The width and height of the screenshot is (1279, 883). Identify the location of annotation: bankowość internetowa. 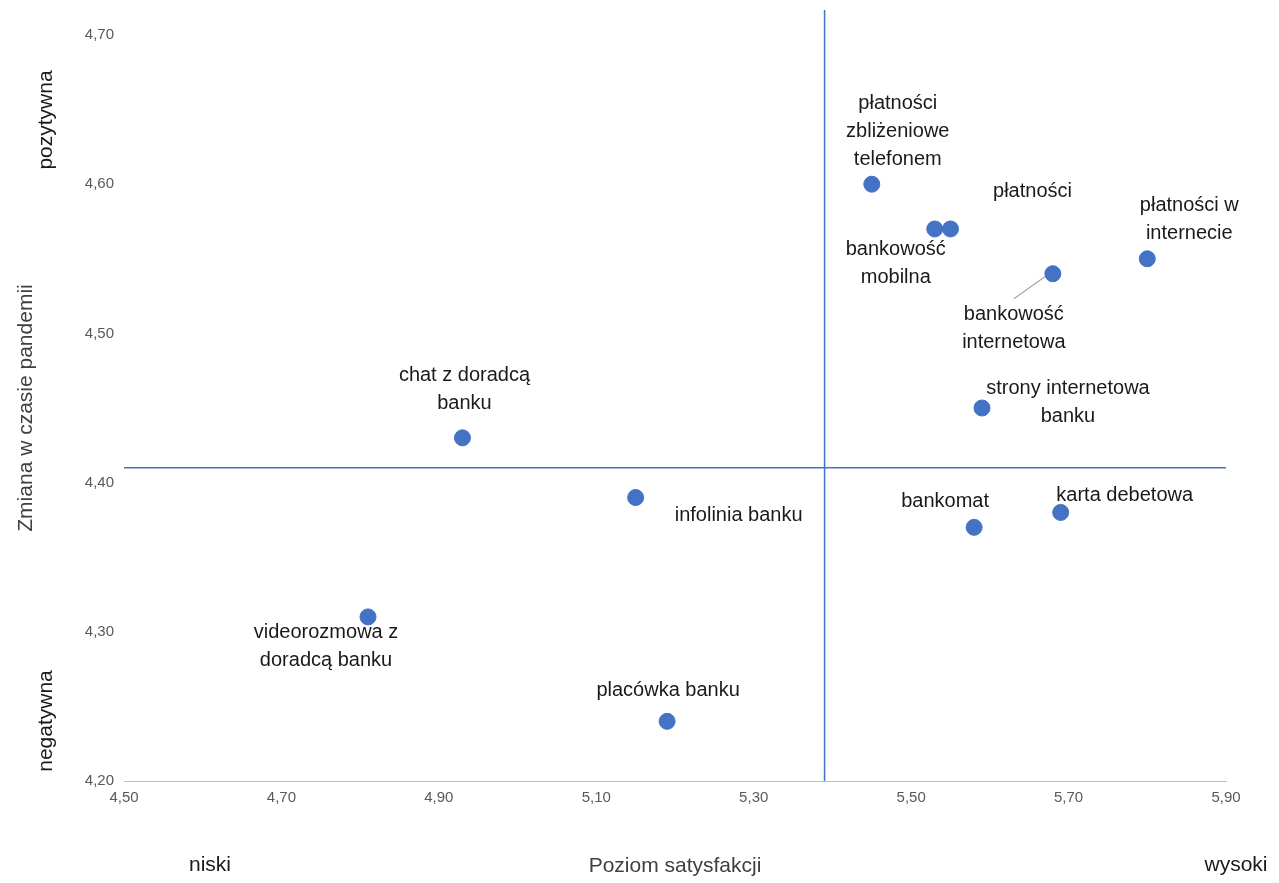
(1014, 327).